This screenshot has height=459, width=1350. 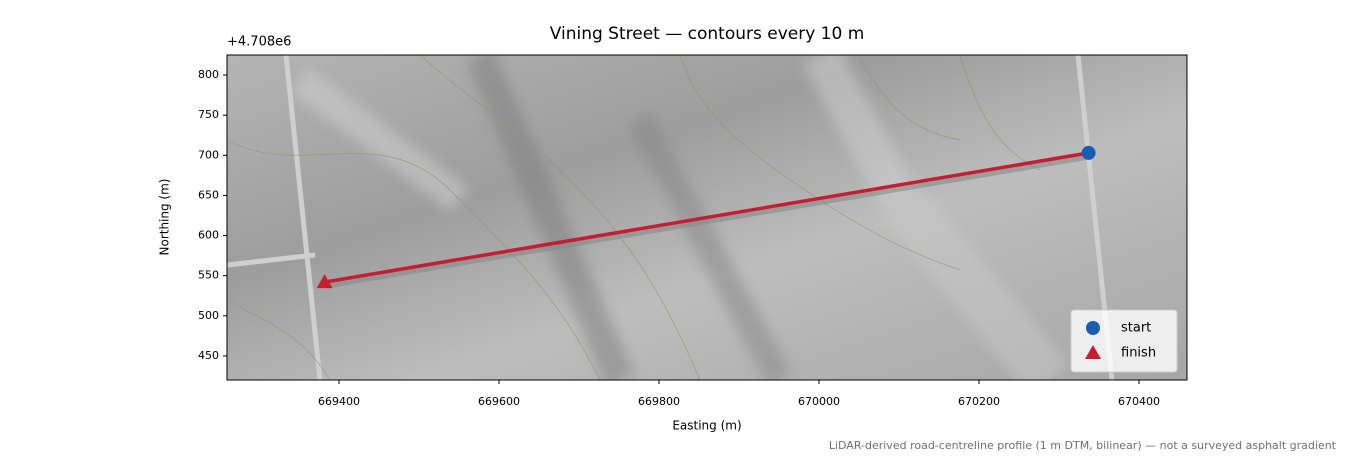 What do you see at coordinates (706, 426) in the screenshot?
I see `x-axis-label: Easting (m)` at bounding box center [706, 426].